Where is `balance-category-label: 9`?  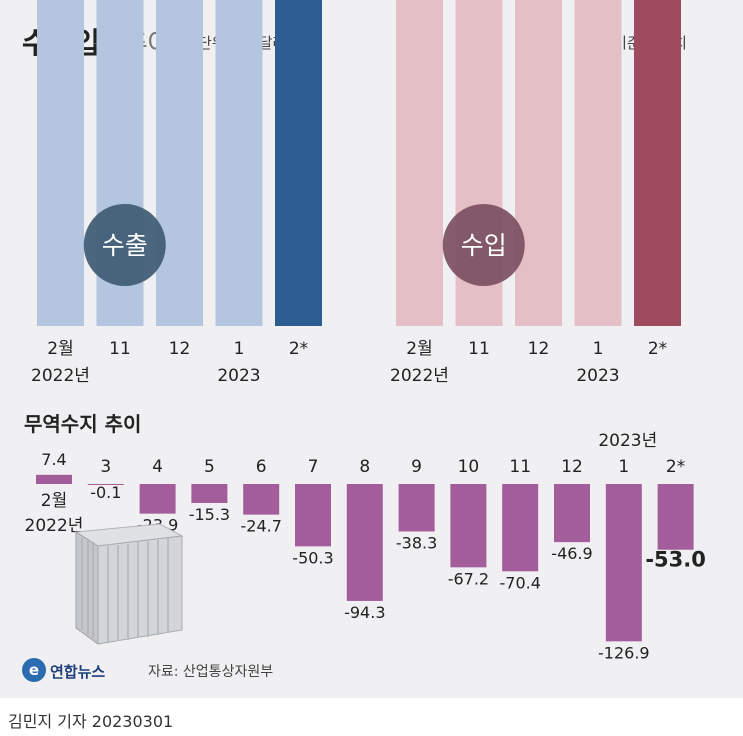 balance-category-label: 9 is located at coordinates (416, 467).